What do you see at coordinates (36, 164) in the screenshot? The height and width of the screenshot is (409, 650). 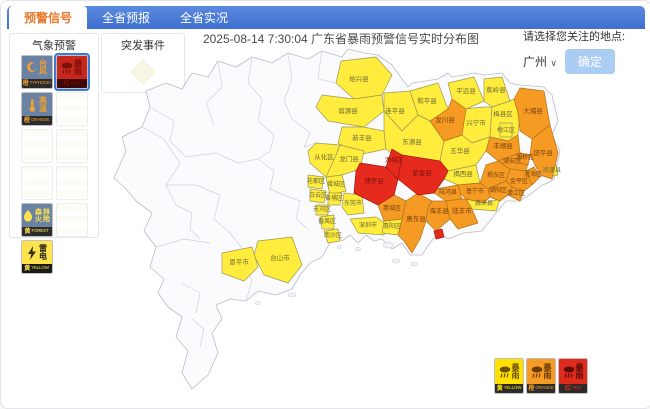 I see `signals-col1: 台风橙 TYPHOON 高温橙 ORANGE 森林火险黄 FOREST 雷电黄 YELLOW` at bounding box center [36, 164].